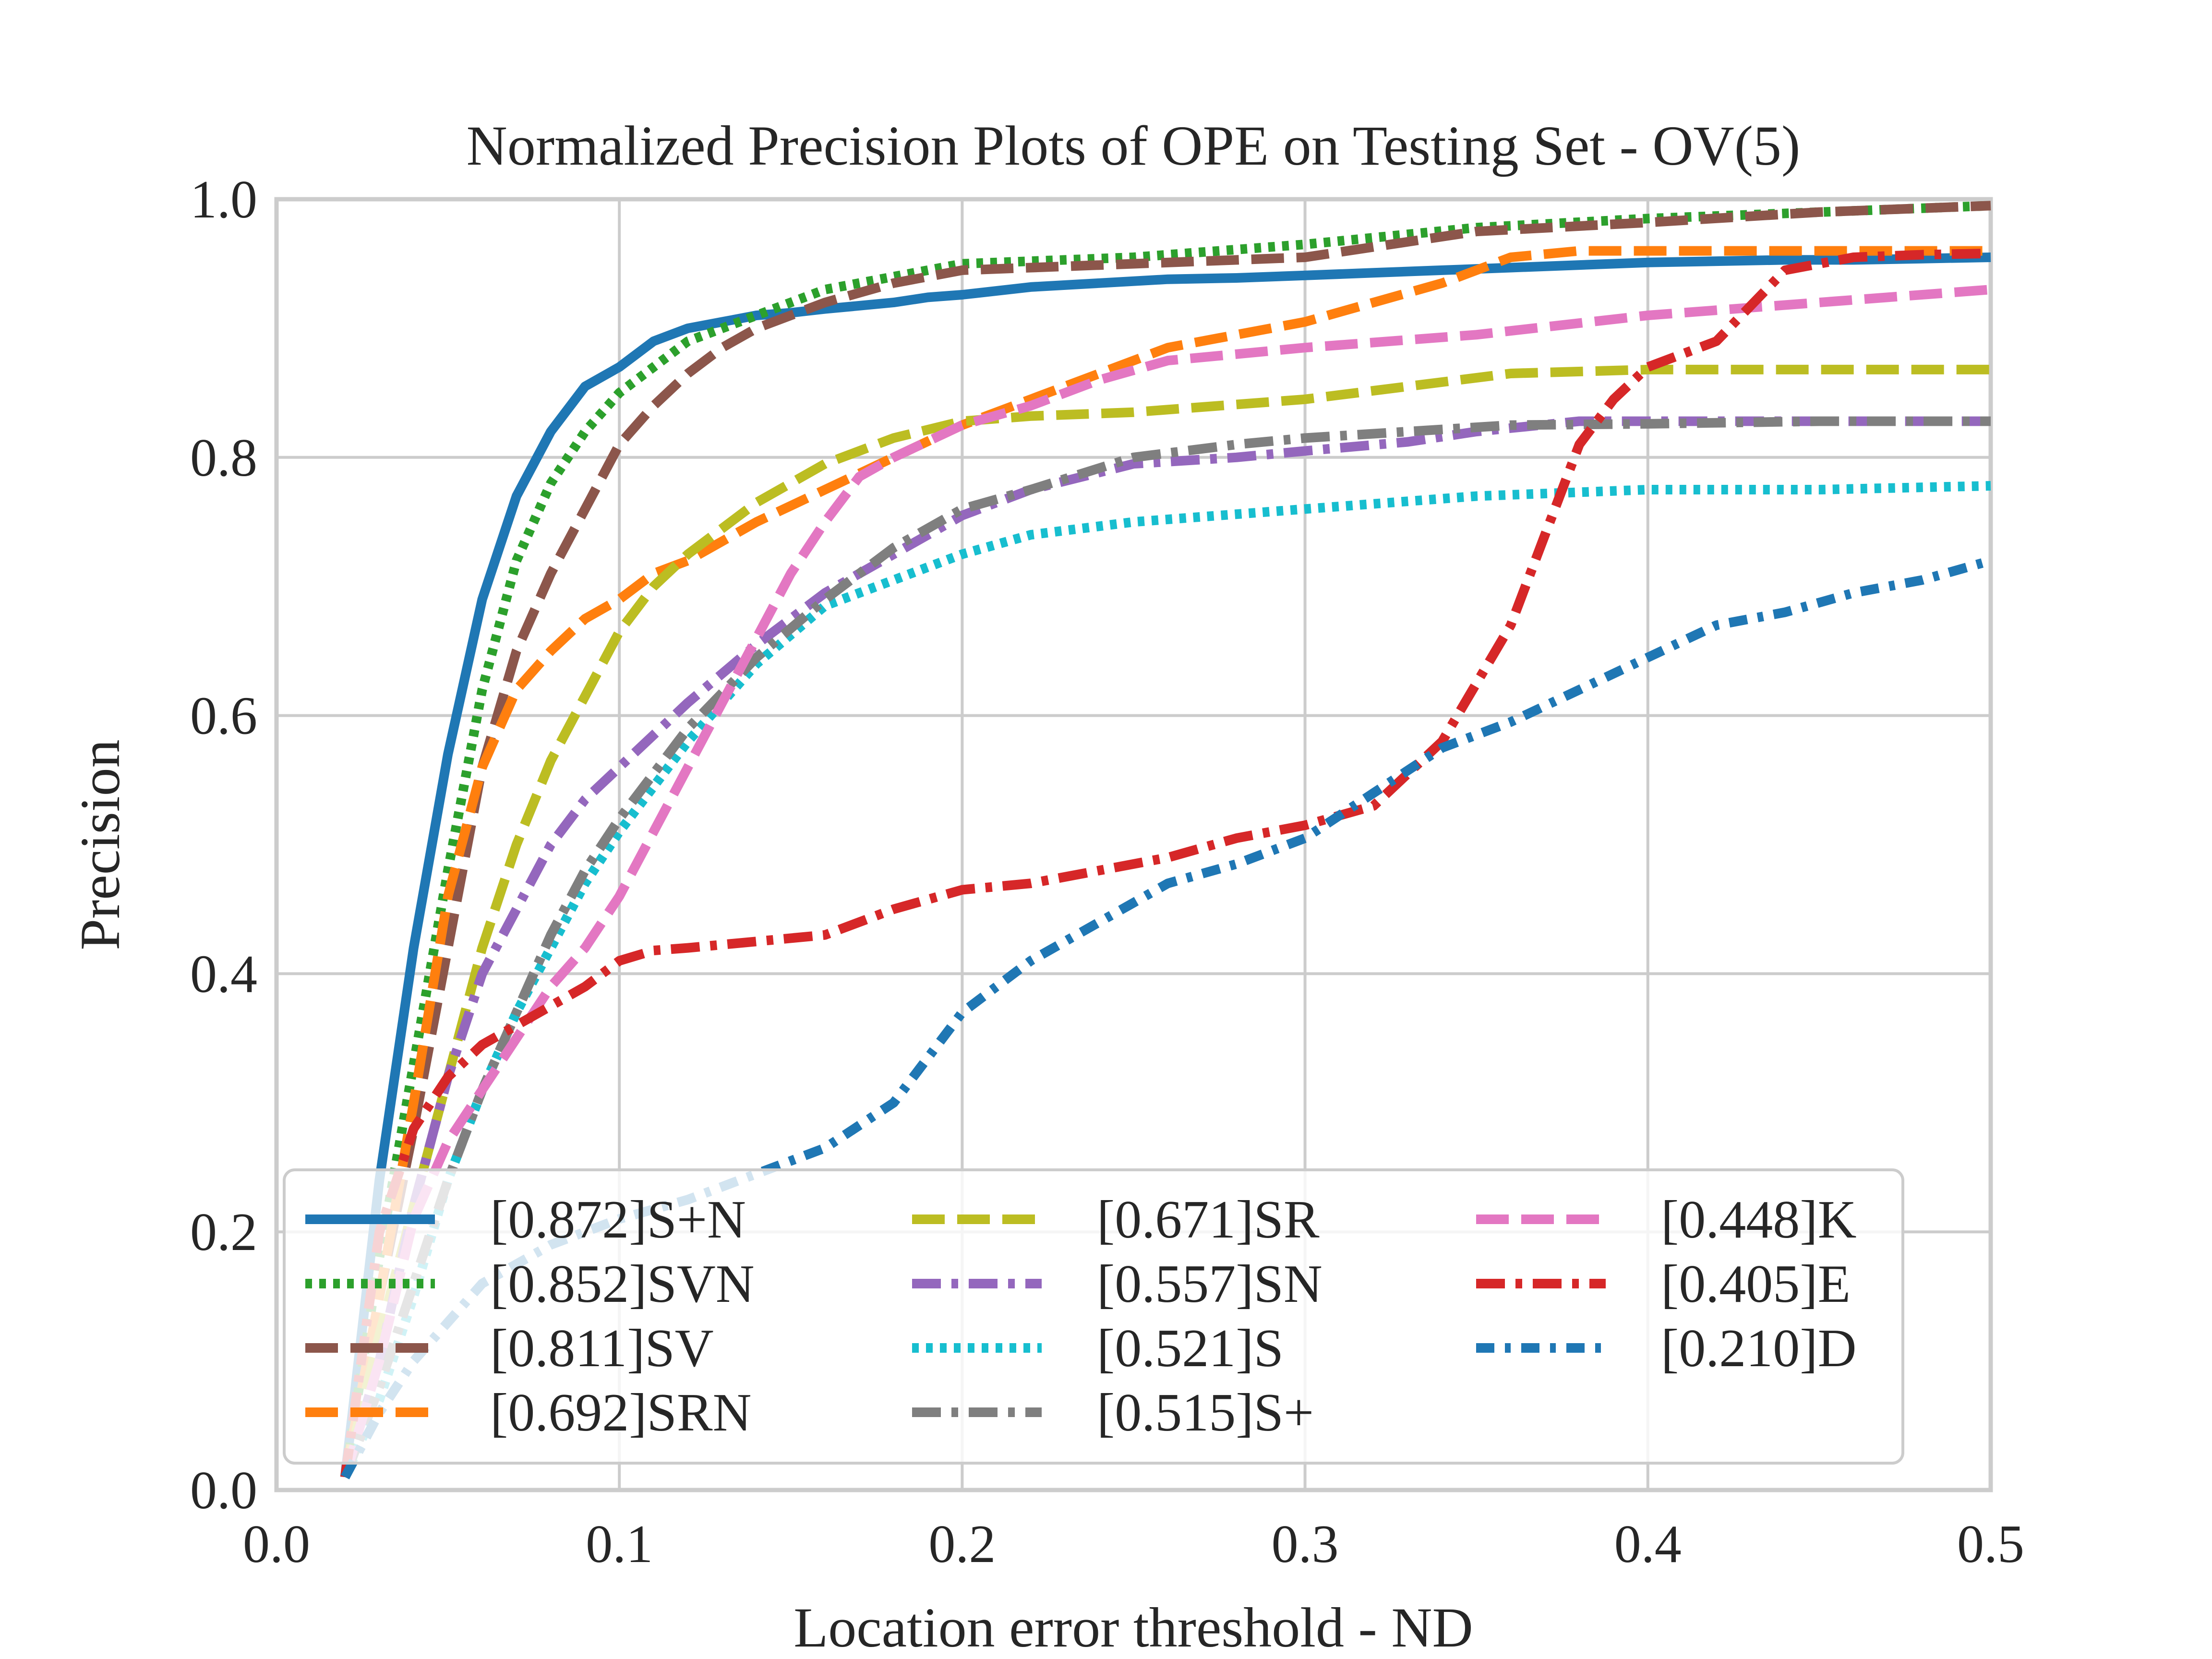 This screenshot has width=2212, height=1659. Describe the element at coordinates (1190, 1348) in the screenshot. I see `legend-entry-label: [0.521]S` at that location.